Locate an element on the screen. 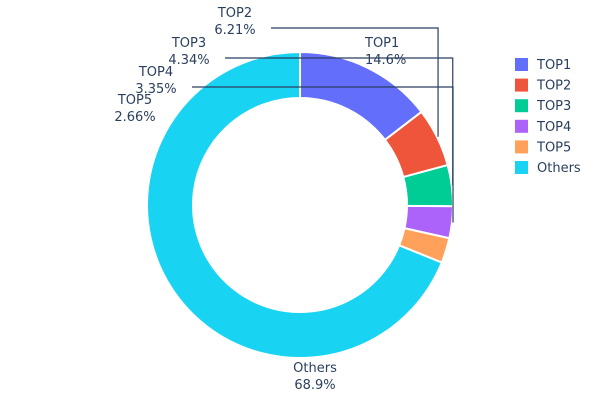 The width and height of the screenshot is (600, 400). legend-swatch-others is located at coordinates (521, 167).